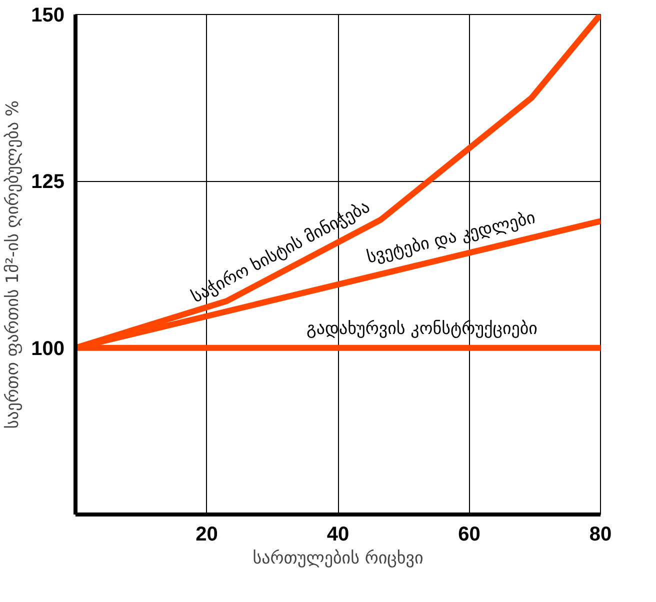 Image resolution: width=656 pixels, height=602 pixels. Describe the element at coordinates (48, 15) in the screenshot. I see `y-tick-label: 150` at that location.